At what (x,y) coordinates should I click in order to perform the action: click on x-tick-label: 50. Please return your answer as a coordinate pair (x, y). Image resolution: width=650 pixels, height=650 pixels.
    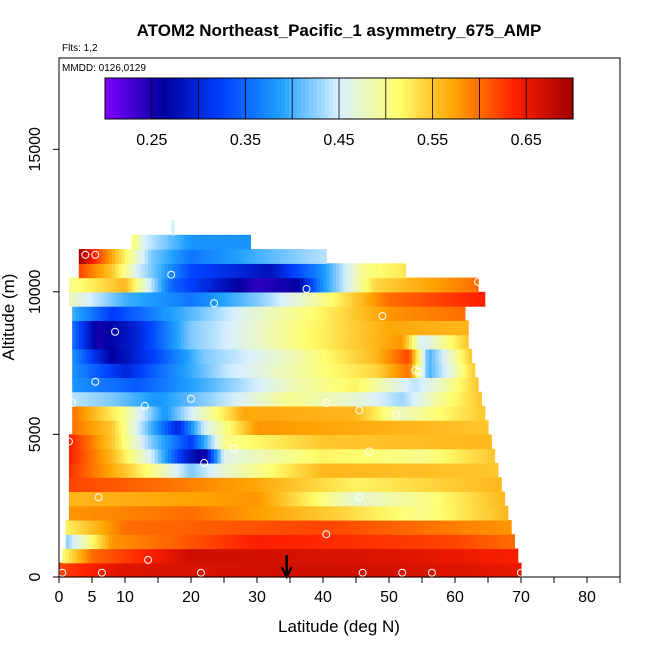
    Looking at the image, I should click on (389, 597).